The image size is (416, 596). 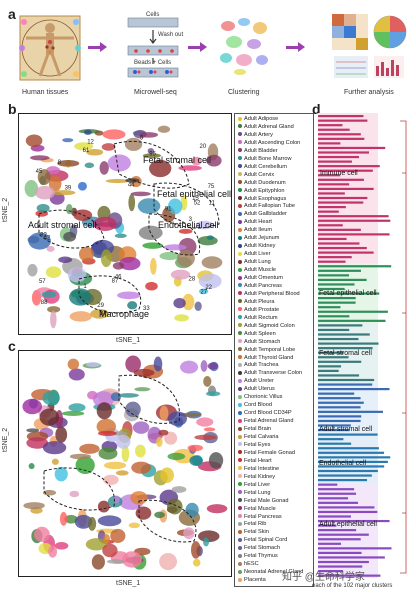 What do you see at coordinates (261, 365) in the screenshot?
I see `legend-label: Adult Trachea` at bounding box center [261, 365].